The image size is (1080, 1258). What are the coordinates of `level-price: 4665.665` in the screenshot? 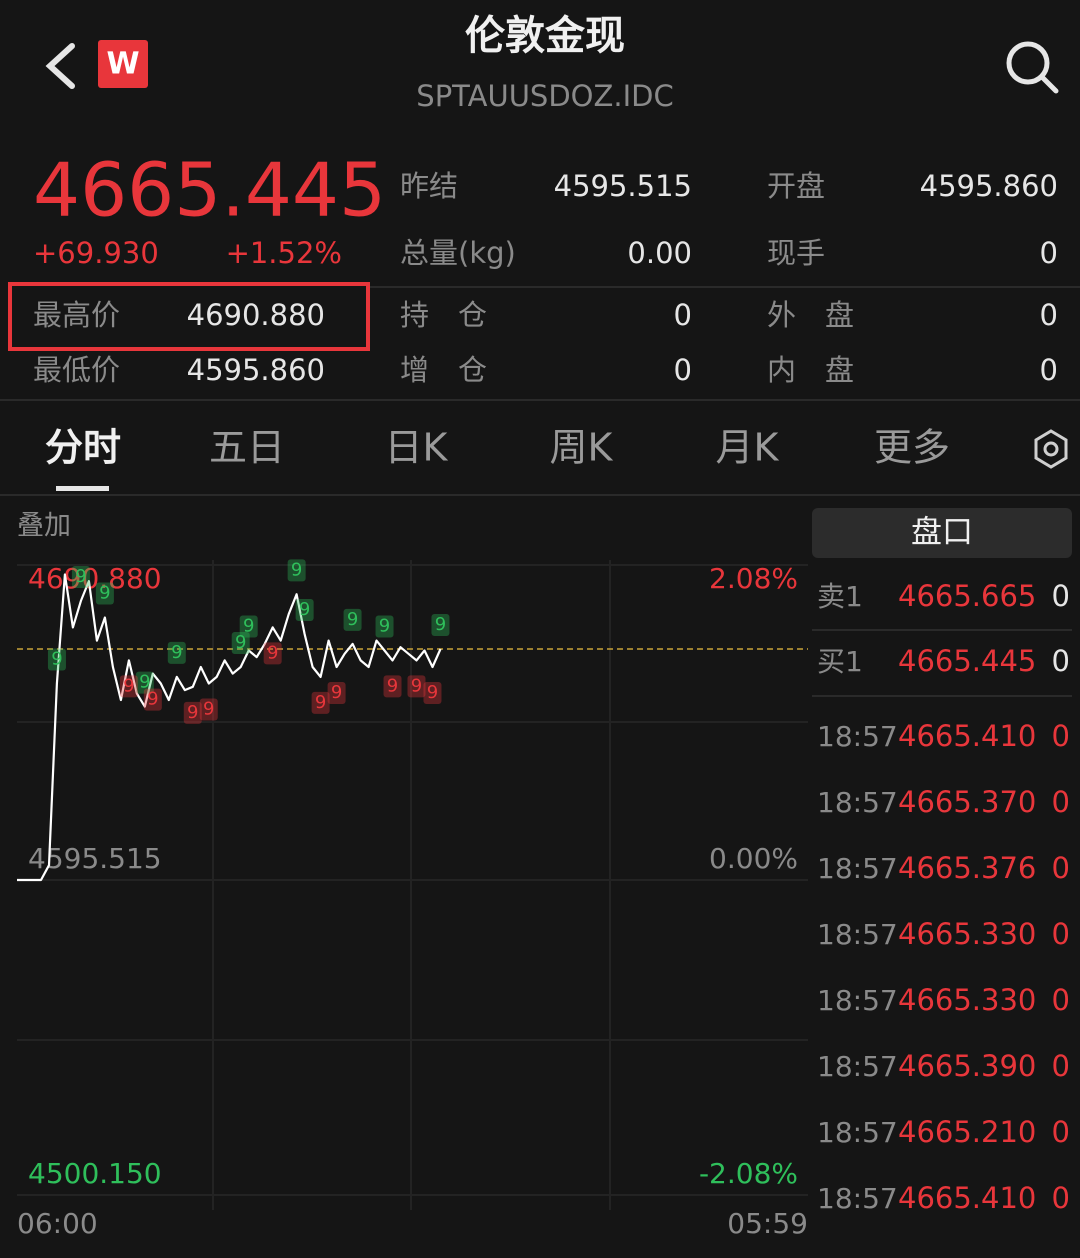 It's located at (967, 596).